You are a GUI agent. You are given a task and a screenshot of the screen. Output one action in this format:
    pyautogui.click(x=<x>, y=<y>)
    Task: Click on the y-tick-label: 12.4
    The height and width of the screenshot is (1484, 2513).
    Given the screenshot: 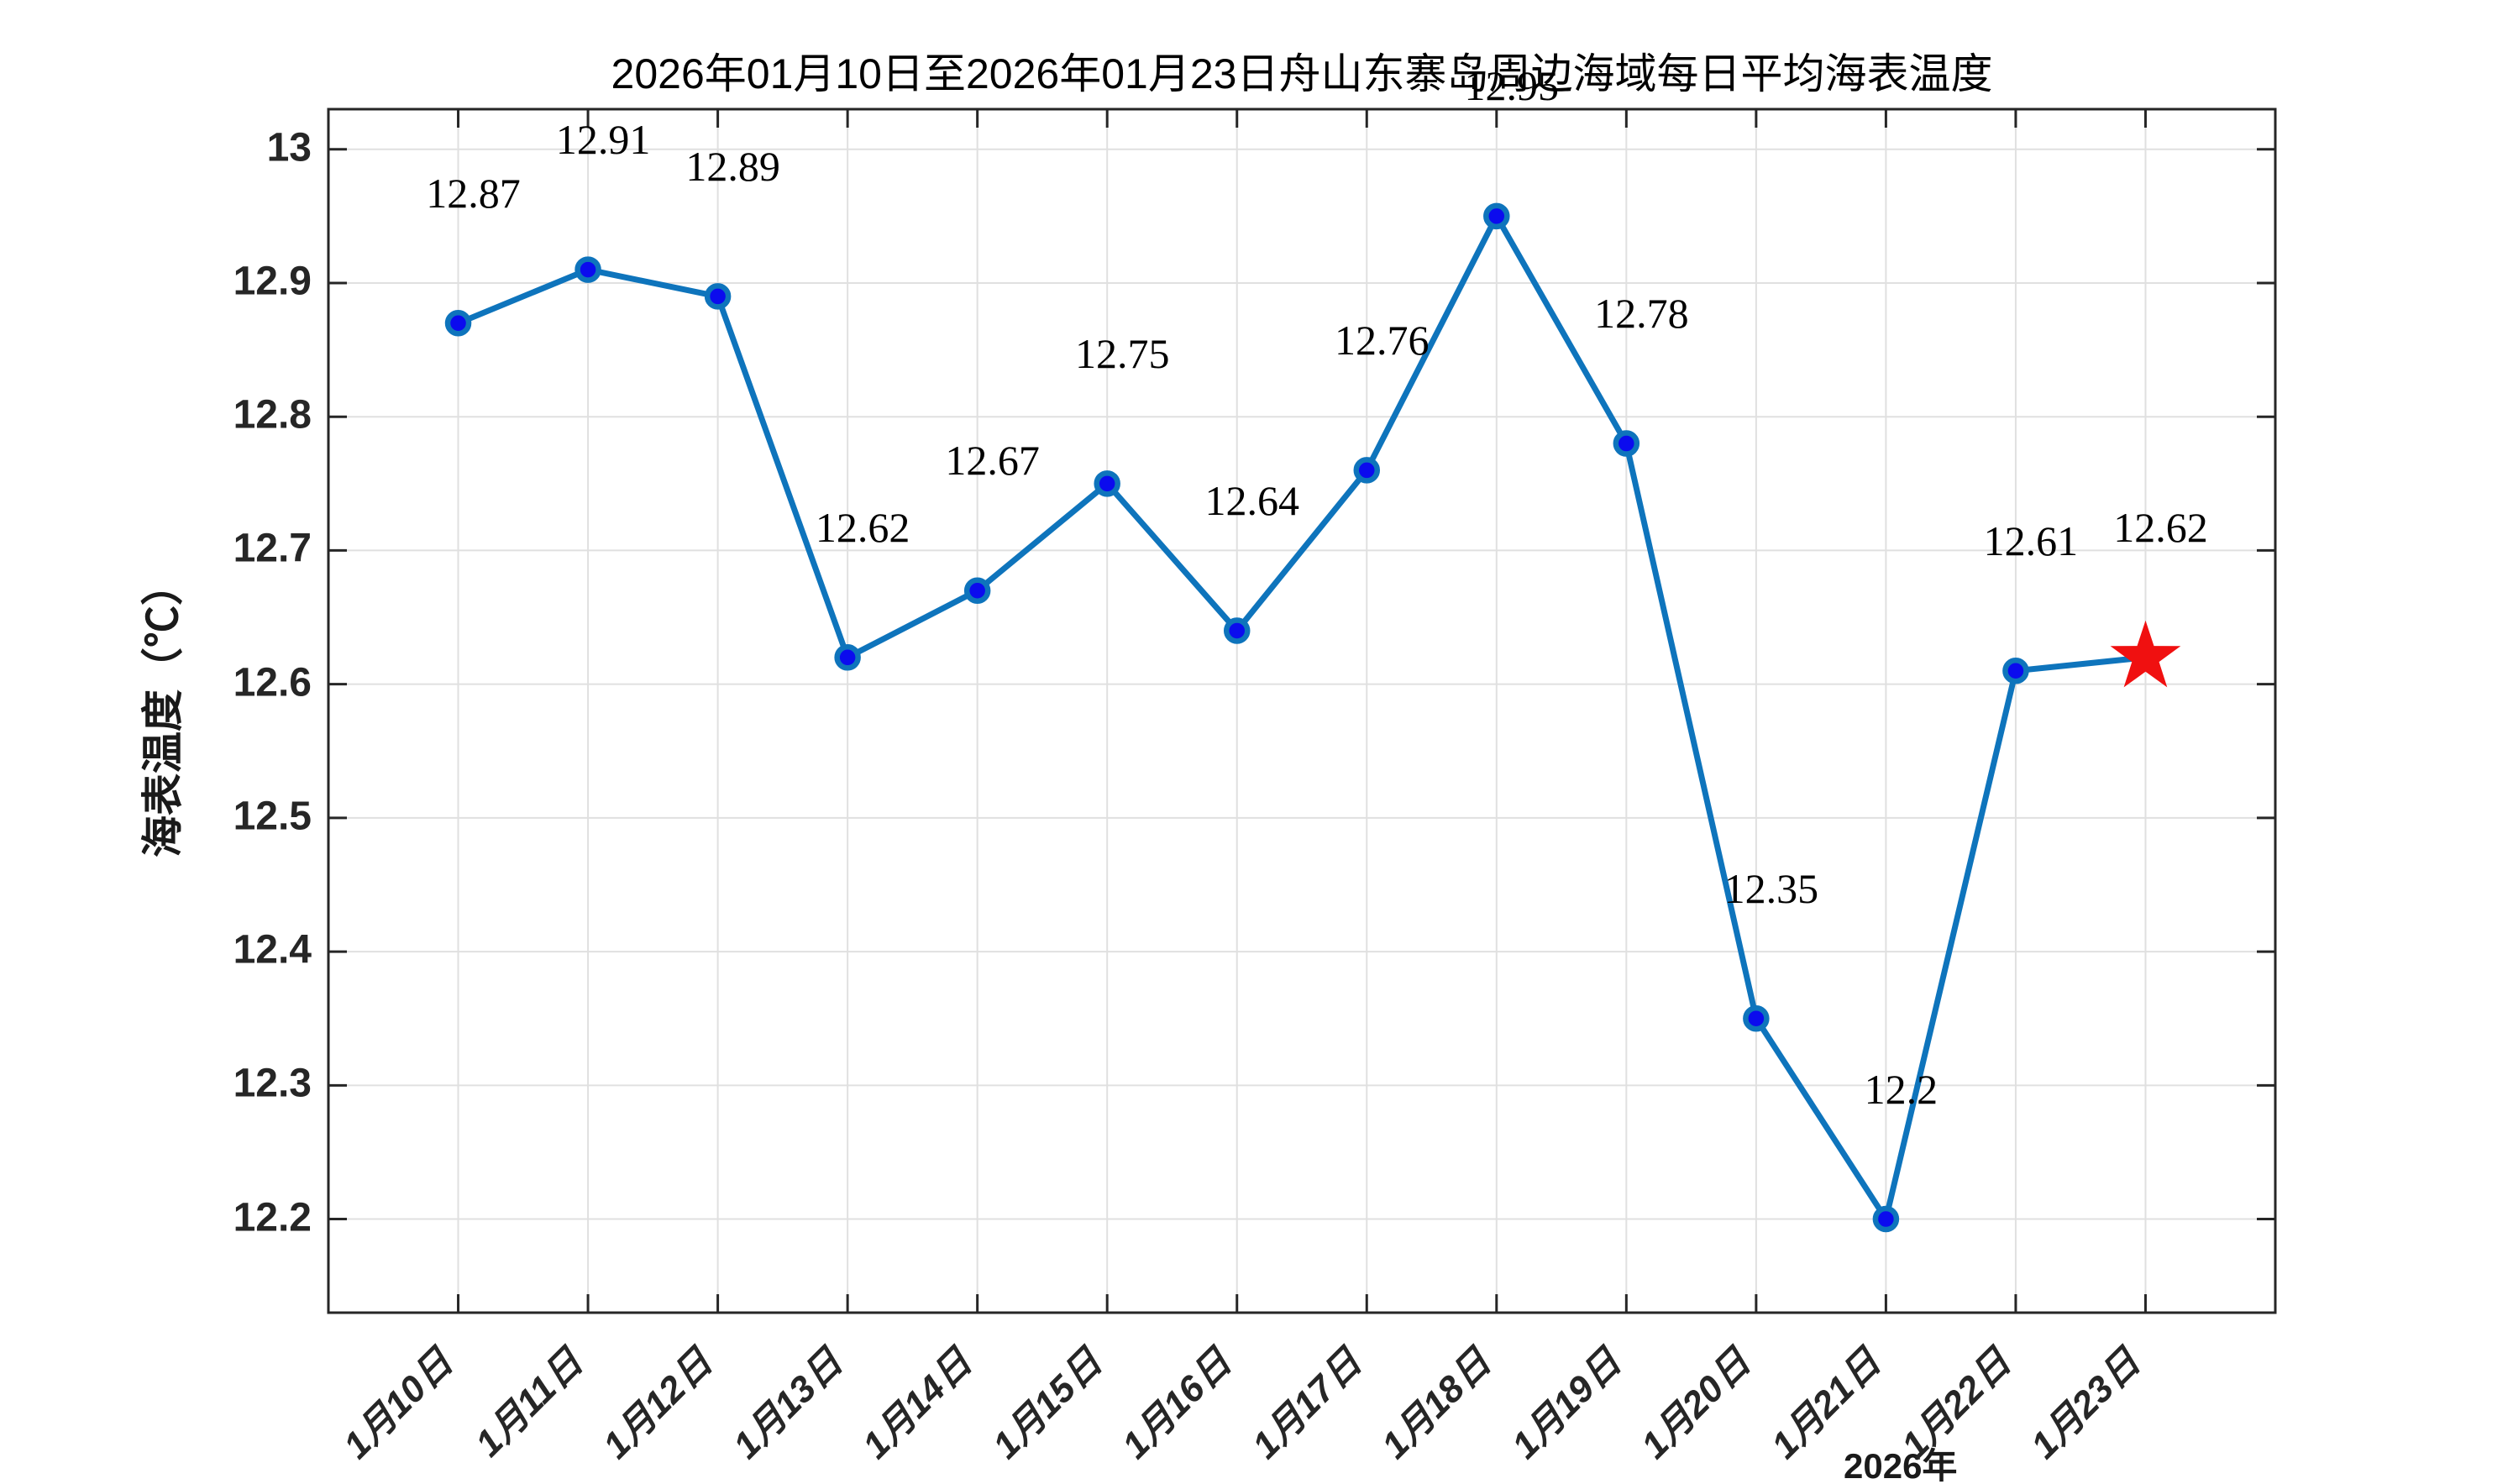 What is the action you would take?
    pyautogui.click(x=272, y=950)
    